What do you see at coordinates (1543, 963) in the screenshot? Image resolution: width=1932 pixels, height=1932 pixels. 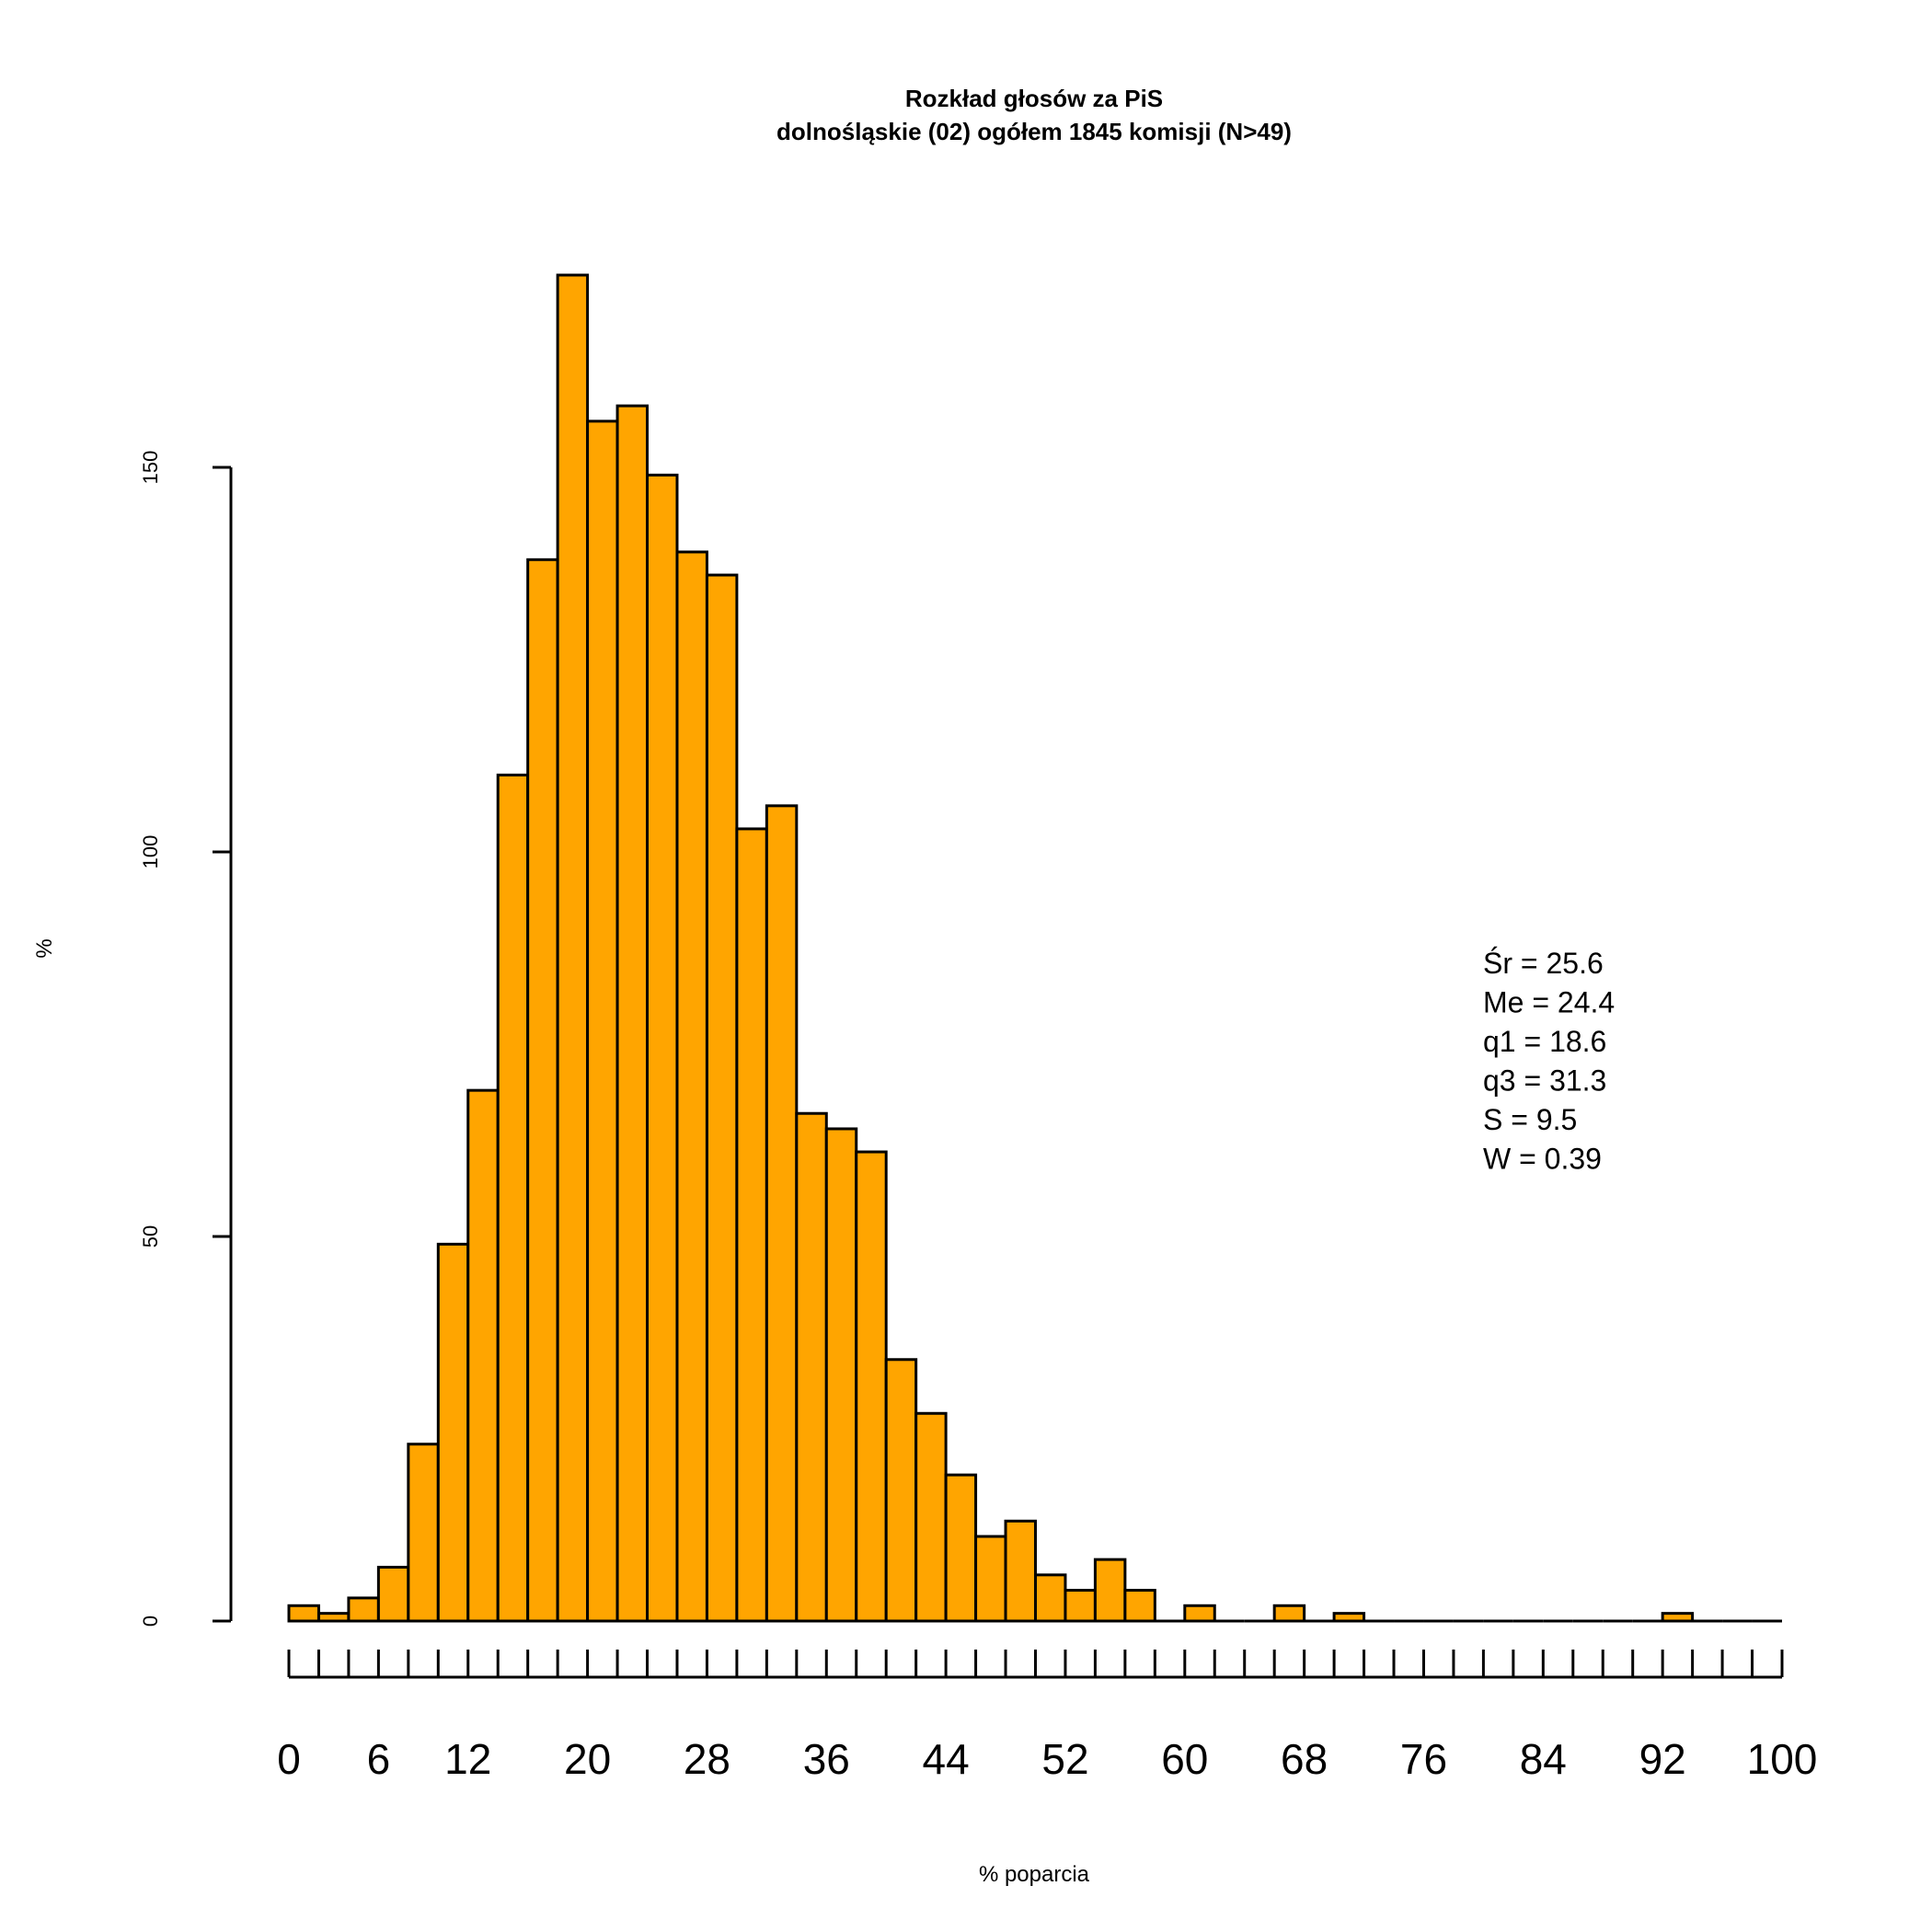 I see `stat-line: Śr = 25.6` at bounding box center [1543, 963].